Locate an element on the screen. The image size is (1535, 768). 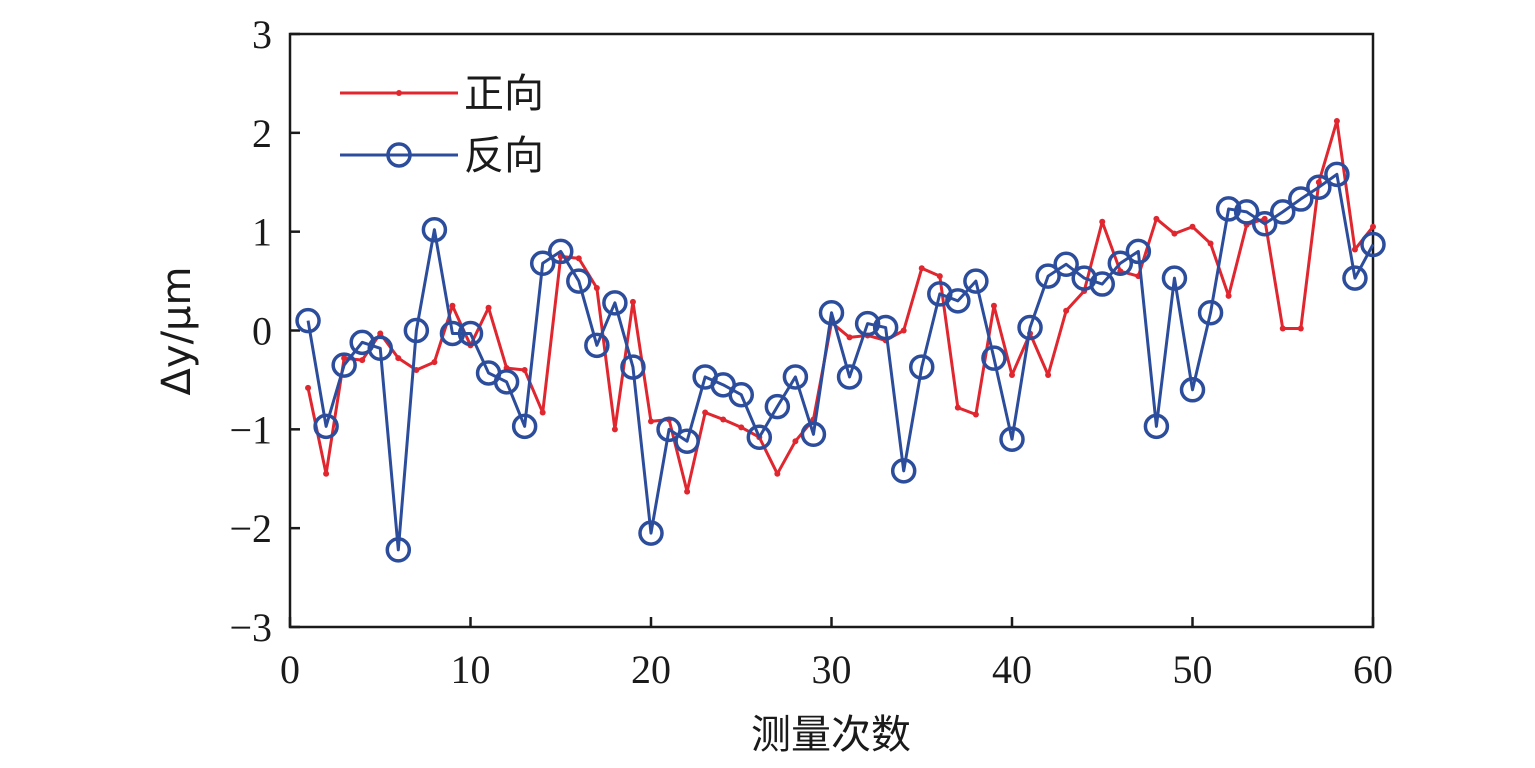
x-tick-label: 40 is located at coordinates (1012, 669).